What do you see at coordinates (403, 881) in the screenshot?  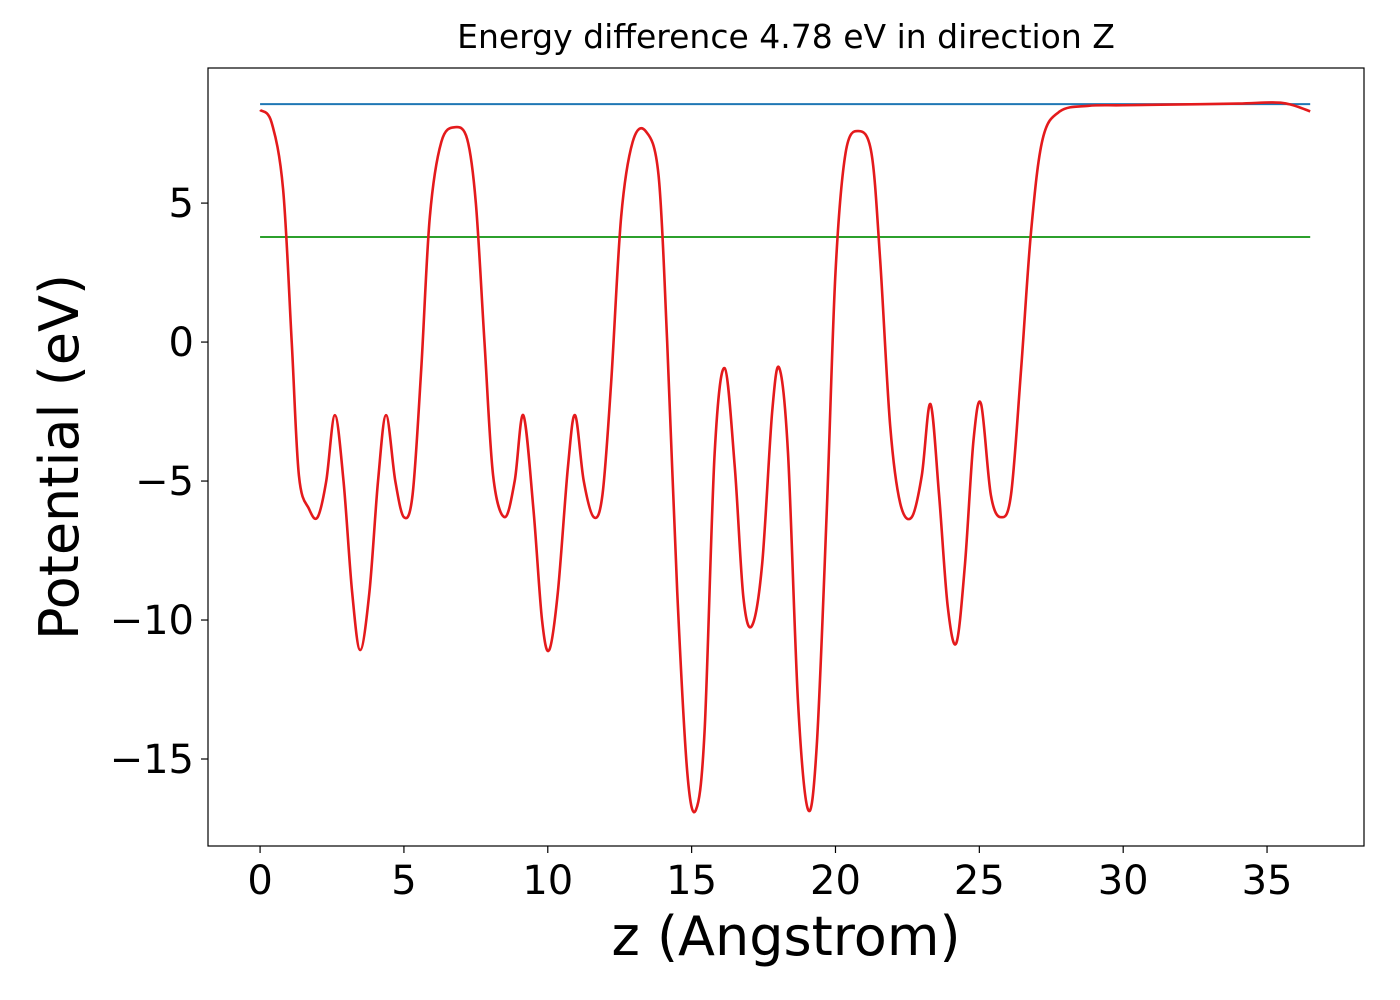 I see `x-tick-label: 5` at bounding box center [403, 881].